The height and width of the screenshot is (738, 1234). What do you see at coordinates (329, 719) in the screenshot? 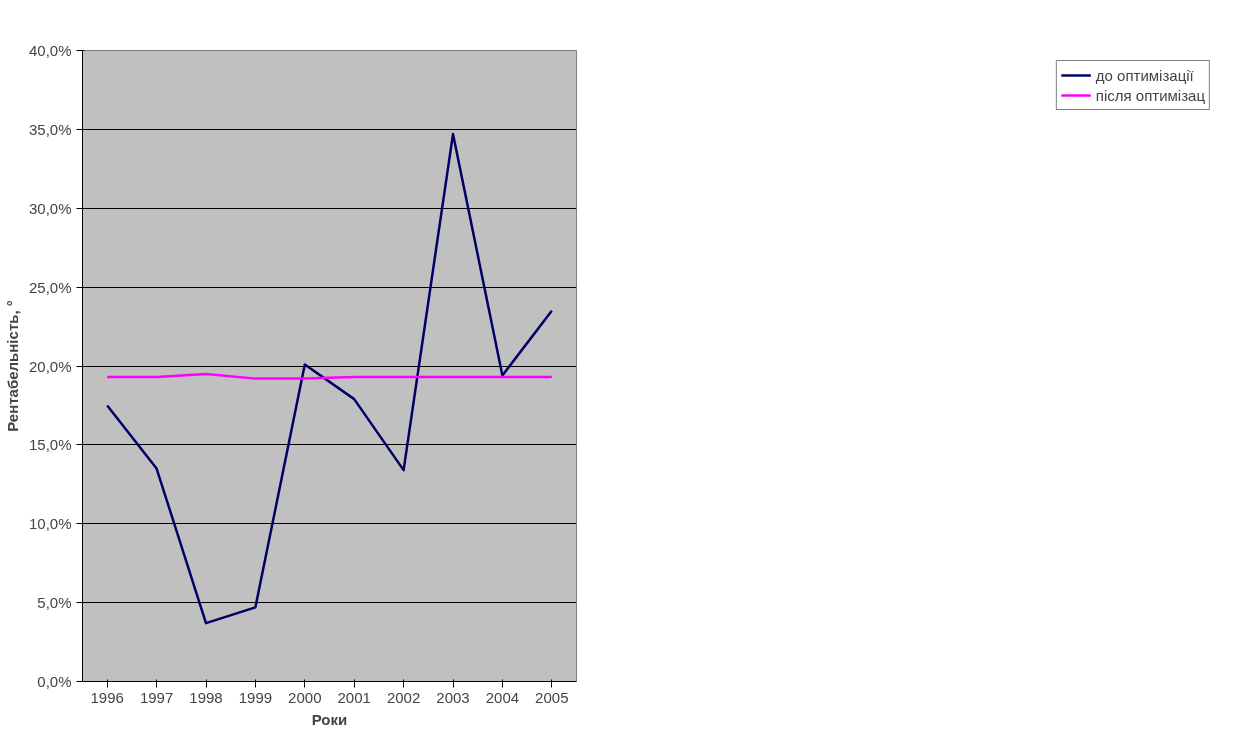
I see `x-axis-title: Роки` at bounding box center [329, 719].